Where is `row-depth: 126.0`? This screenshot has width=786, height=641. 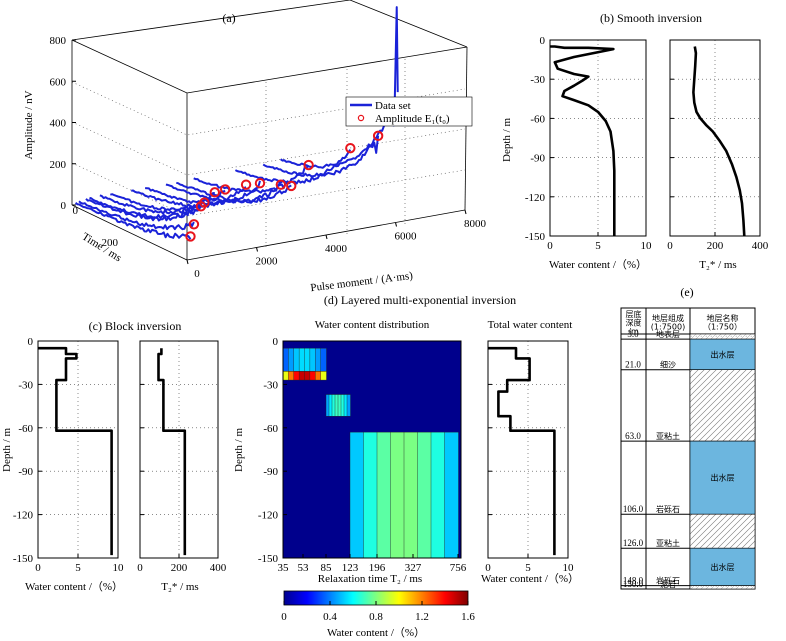
row-depth: 126.0 is located at coordinates (633, 543).